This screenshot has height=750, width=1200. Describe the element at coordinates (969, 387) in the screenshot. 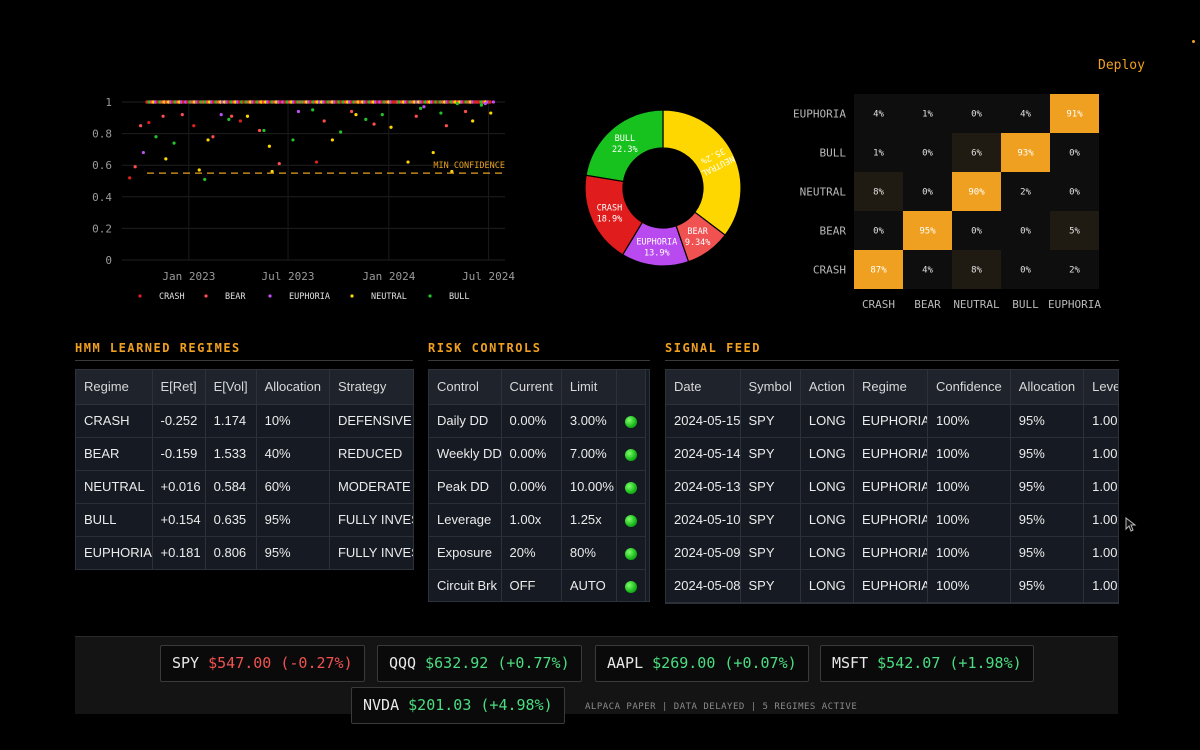

I see `column-header: Confidence` at that location.